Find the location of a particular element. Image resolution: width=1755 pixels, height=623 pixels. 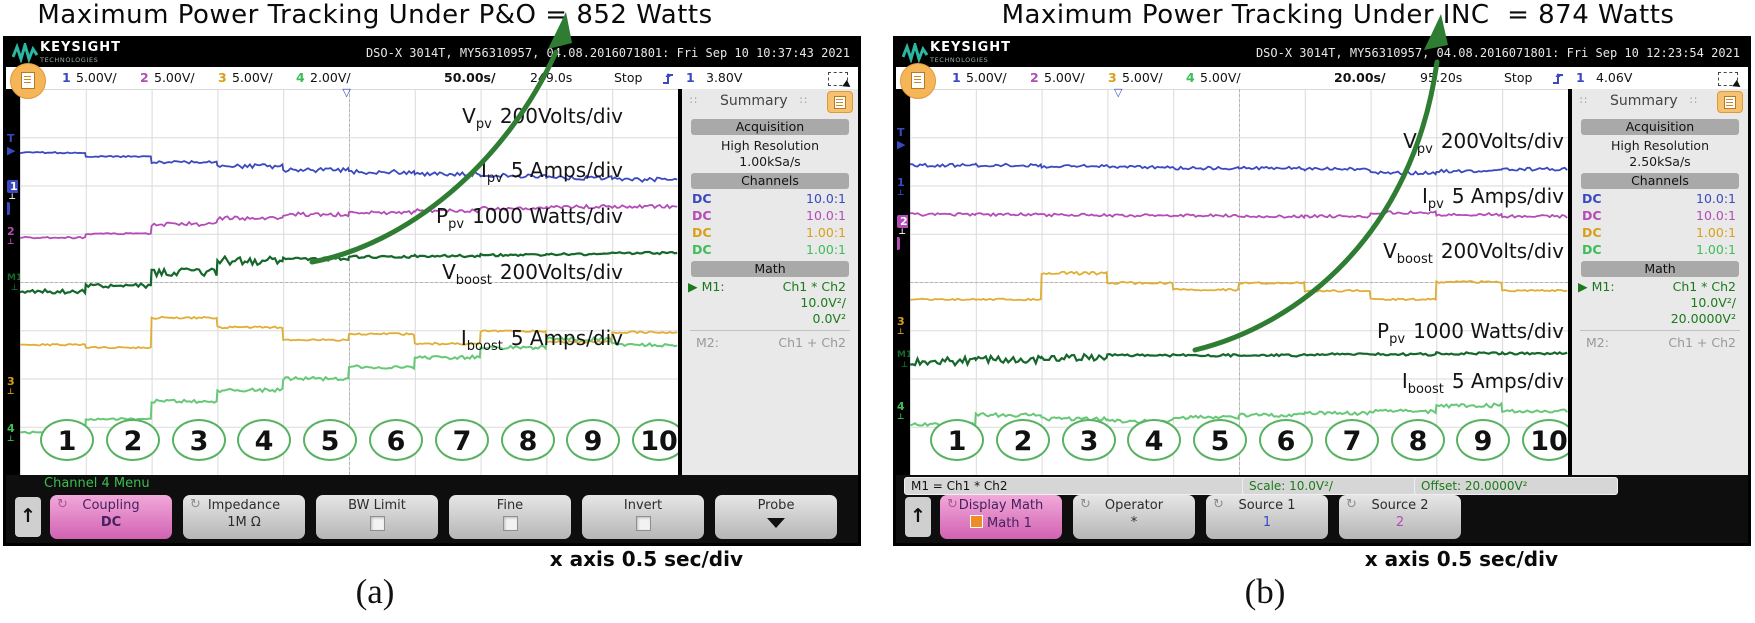

brand-name: KEYSIGHT TECHNOLOGIES is located at coordinates (80, 54).